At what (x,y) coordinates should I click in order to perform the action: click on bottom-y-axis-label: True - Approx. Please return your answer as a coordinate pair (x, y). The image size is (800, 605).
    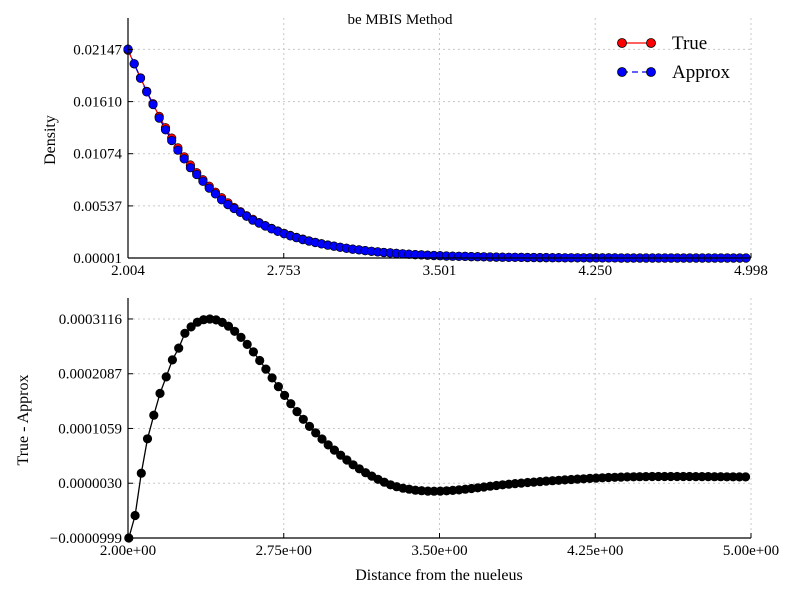
    Looking at the image, I should click on (23, 420).